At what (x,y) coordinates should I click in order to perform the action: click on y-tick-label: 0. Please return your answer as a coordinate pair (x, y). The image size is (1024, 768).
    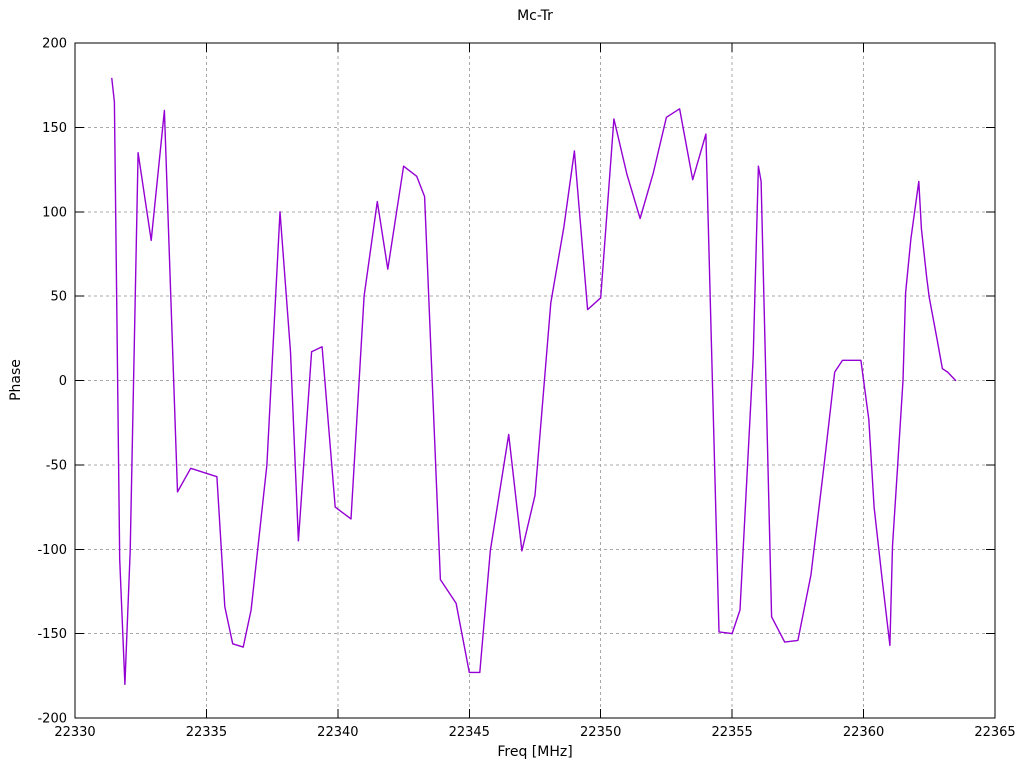
    Looking at the image, I should click on (63, 381).